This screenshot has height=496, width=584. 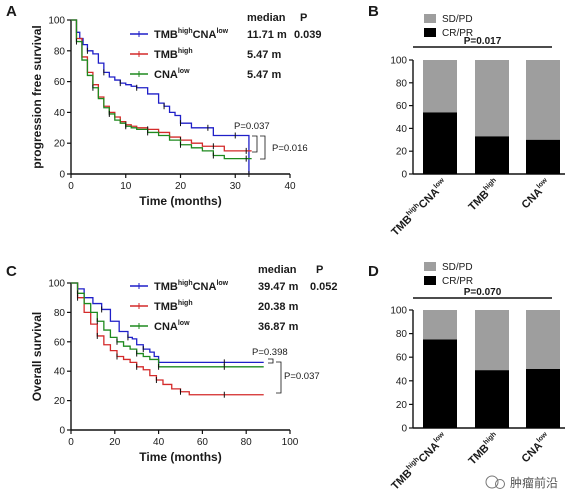 I want to click on significance-p: P=0.017, so click(x=483, y=41).